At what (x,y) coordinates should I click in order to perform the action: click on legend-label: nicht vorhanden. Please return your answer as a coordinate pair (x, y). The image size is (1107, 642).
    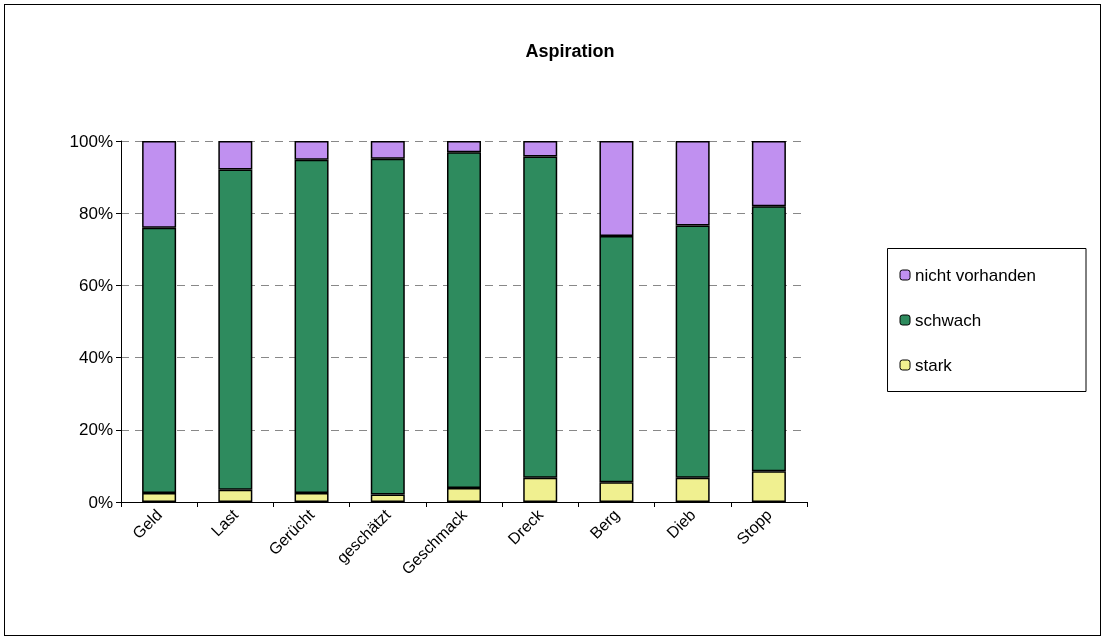
    Looking at the image, I should click on (976, 275).